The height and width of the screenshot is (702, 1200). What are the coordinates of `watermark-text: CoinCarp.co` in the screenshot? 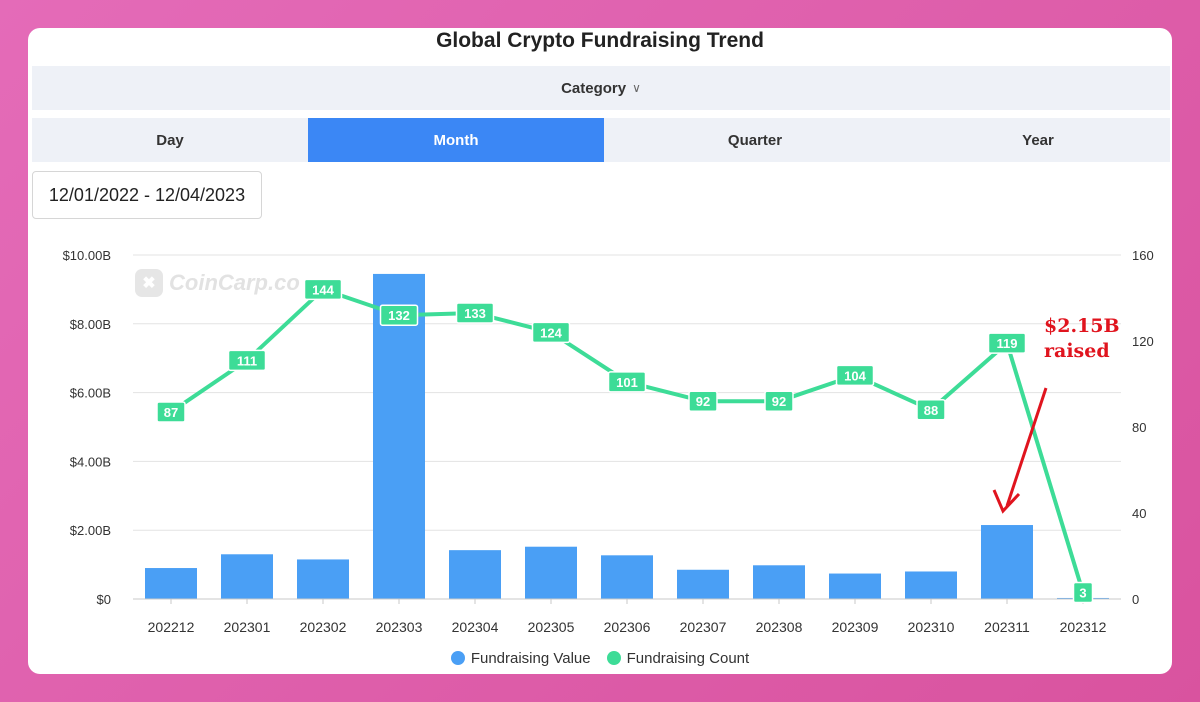 It's located at (234, 282).